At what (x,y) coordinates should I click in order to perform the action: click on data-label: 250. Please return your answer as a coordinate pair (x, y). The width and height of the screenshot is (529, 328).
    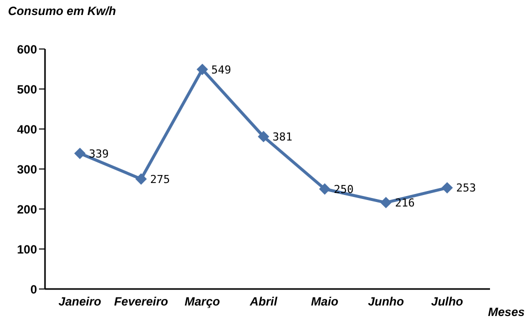
    Looking at the image, I should click on (344, 189).